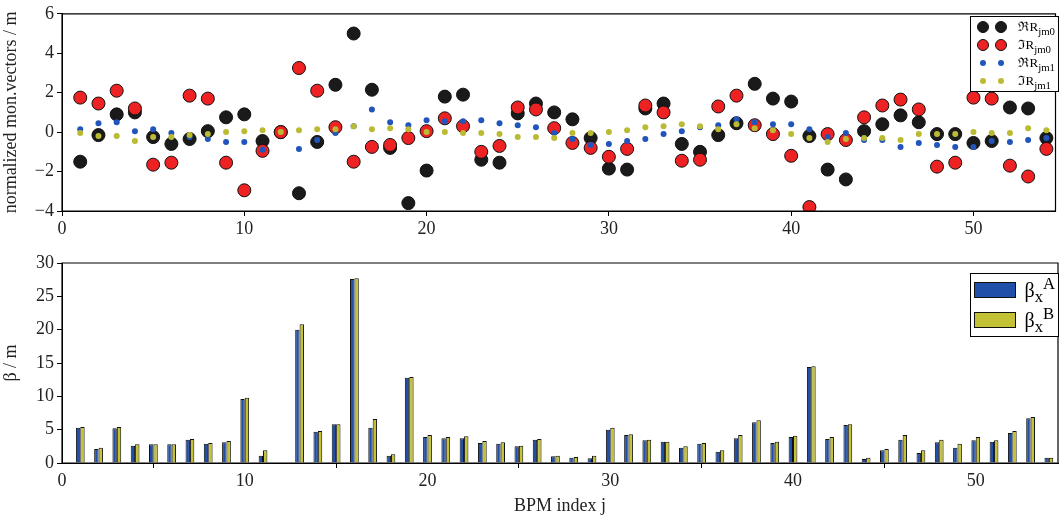  I want to click on legend-label: ℑR$_{jm0}$, so click(1034, 46).